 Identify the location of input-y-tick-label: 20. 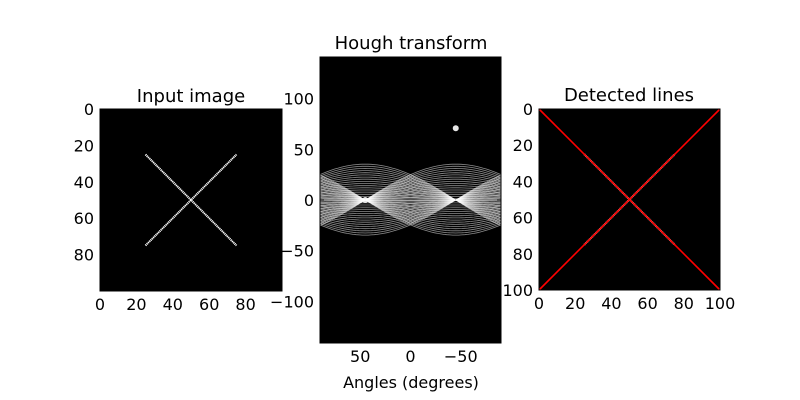
(84, 145).